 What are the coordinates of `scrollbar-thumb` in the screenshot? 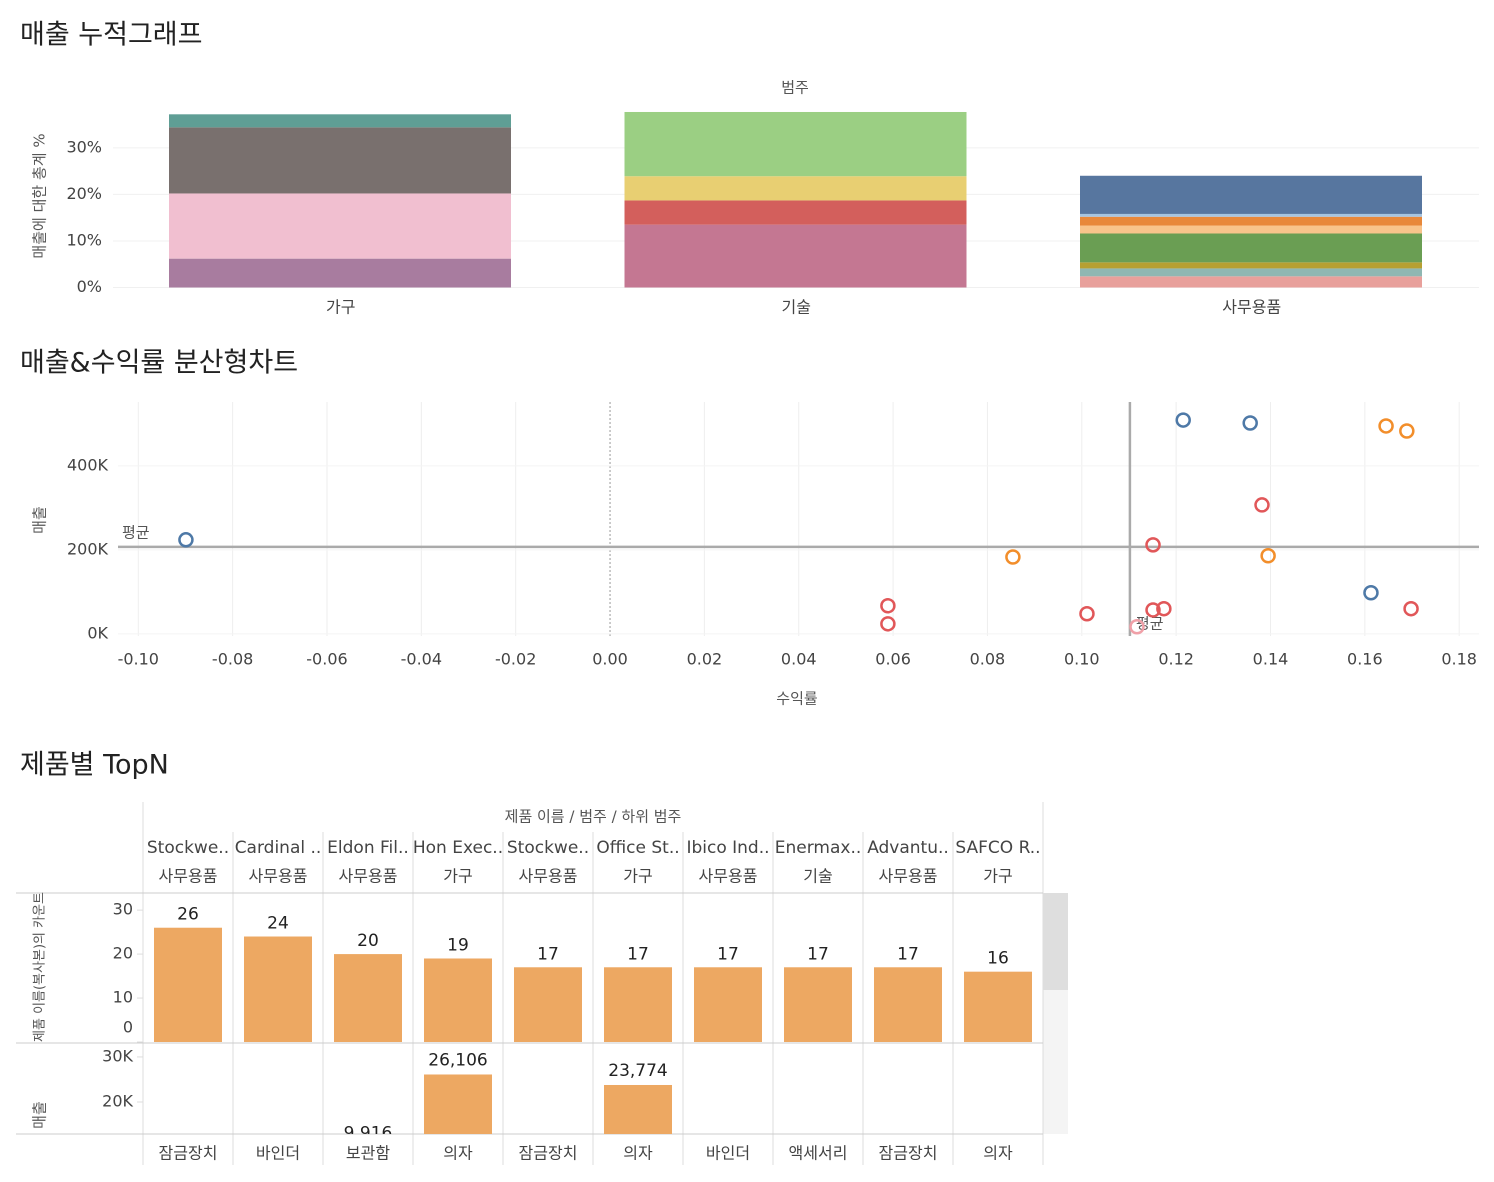 It's located at (1055, 941).